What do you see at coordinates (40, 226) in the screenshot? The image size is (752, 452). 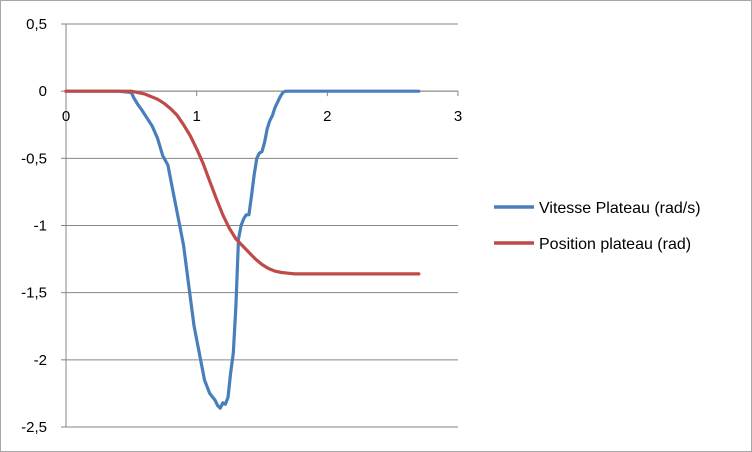 I see `y-tick-label: -1` at bounding box center [40, 226].